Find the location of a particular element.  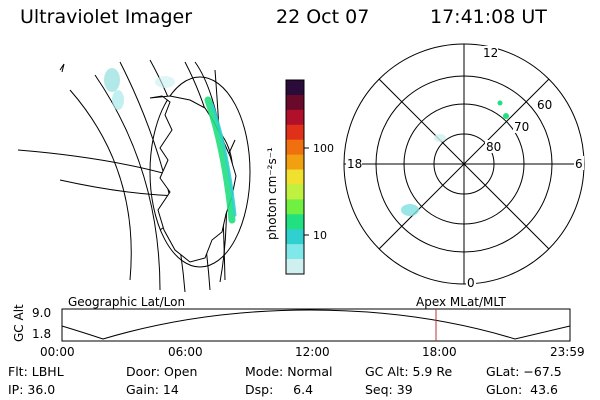

status-seq: Seq: 39 is located at coordinates (389, 389).